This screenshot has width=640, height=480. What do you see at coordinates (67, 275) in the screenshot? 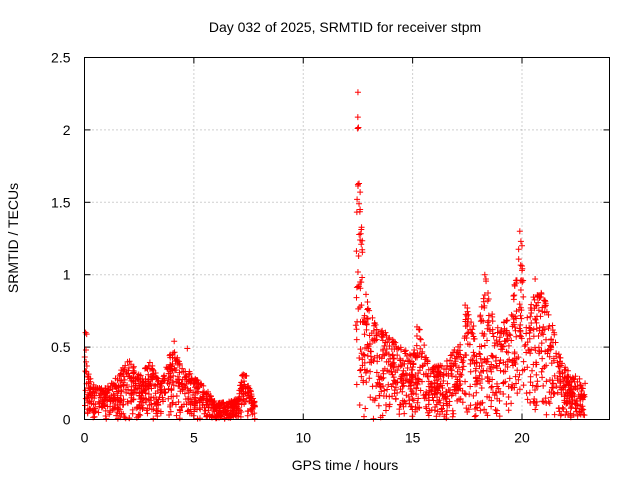
I see `y-tick-label: 1` at bounding box center [67, 275].